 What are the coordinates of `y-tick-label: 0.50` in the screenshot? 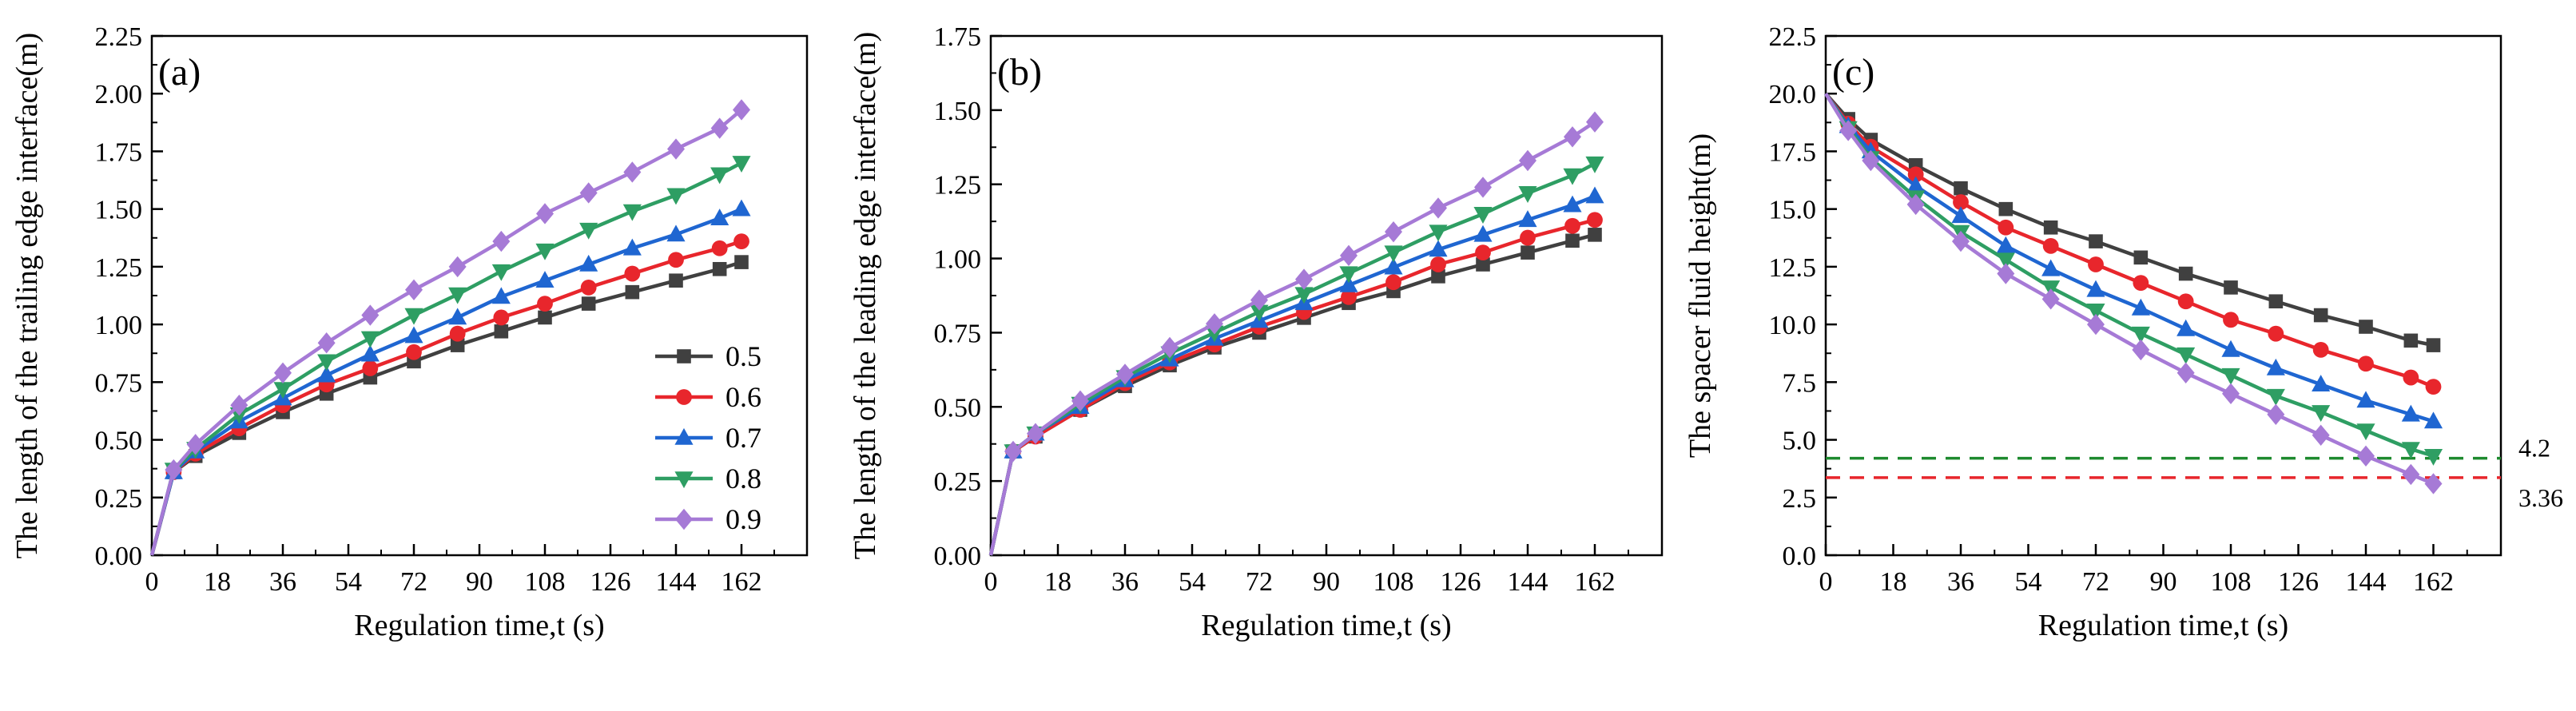 It's located at (119, 441).